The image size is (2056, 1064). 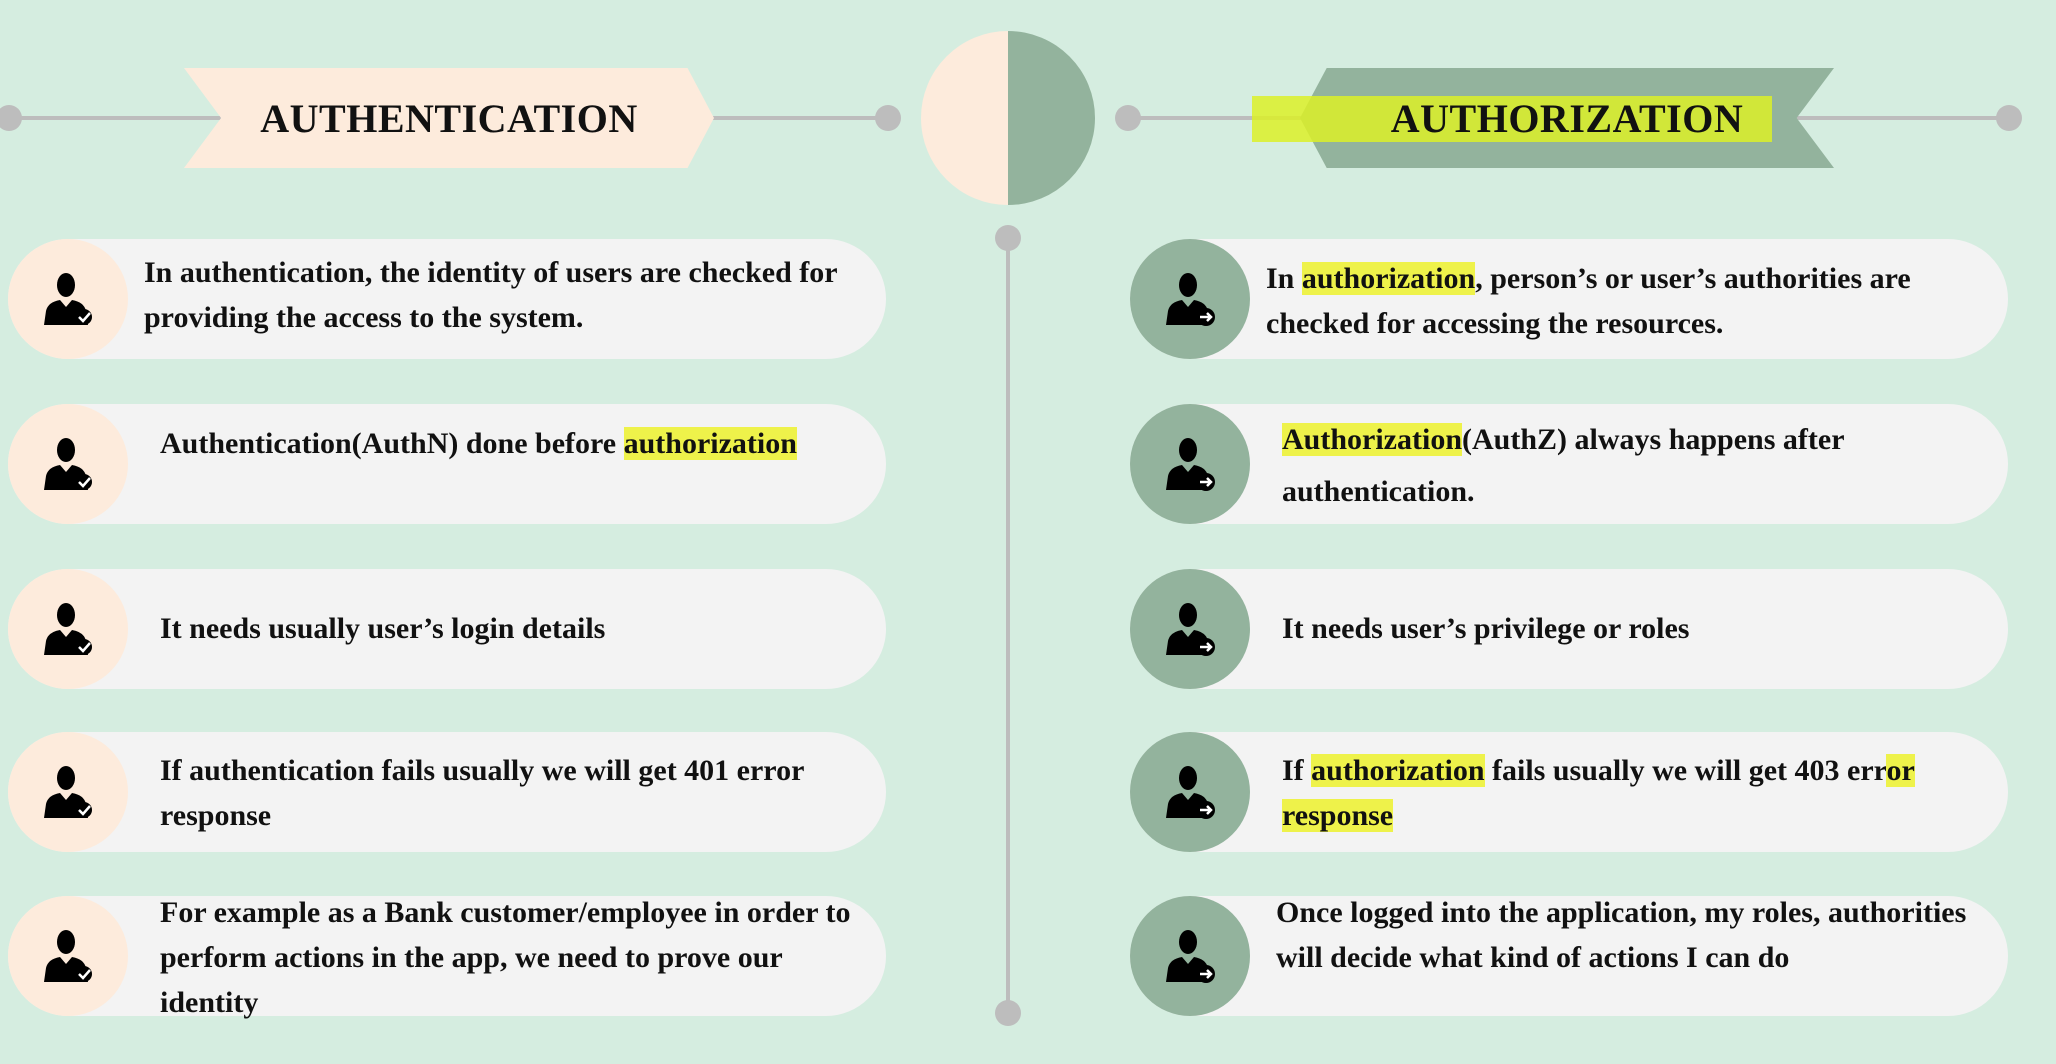 I want to click on right-row-1-highlight: authorization, so click(x=1388, y=278).